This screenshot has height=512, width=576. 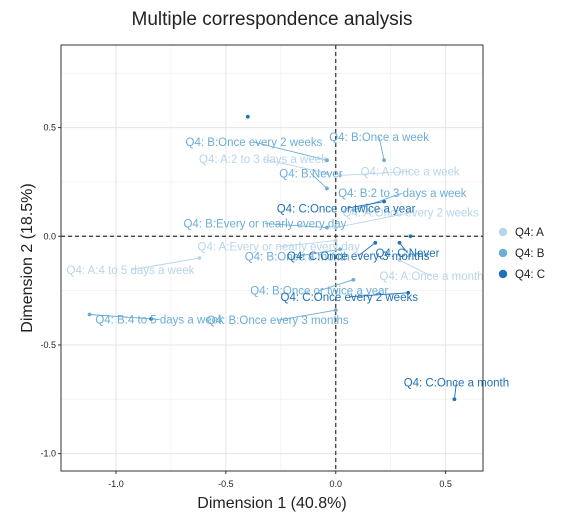 I want to click on x-tick-label: 0.0, so click(x=335, y=484).